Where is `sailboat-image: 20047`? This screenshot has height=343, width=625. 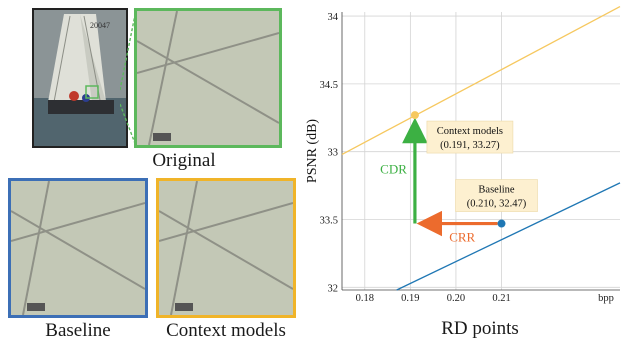 sailboat-image: 20047 is located at coordinates (80, 78).